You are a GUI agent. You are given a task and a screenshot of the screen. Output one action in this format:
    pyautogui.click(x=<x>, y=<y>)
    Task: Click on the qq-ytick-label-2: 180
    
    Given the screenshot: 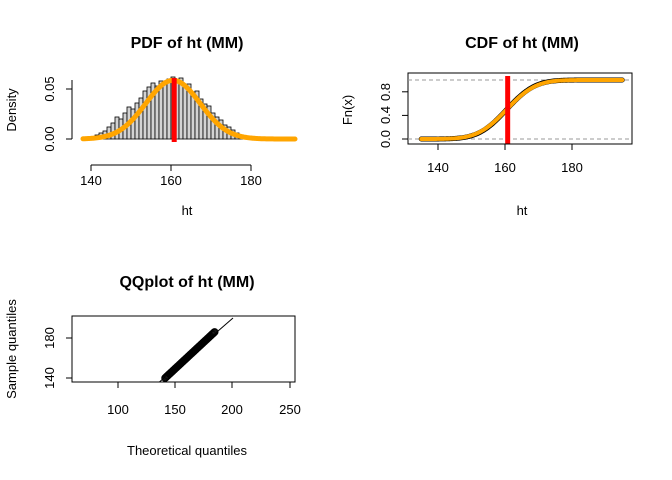 What is the action you would take?
    pyautogui.click(x=49, y=338)
    